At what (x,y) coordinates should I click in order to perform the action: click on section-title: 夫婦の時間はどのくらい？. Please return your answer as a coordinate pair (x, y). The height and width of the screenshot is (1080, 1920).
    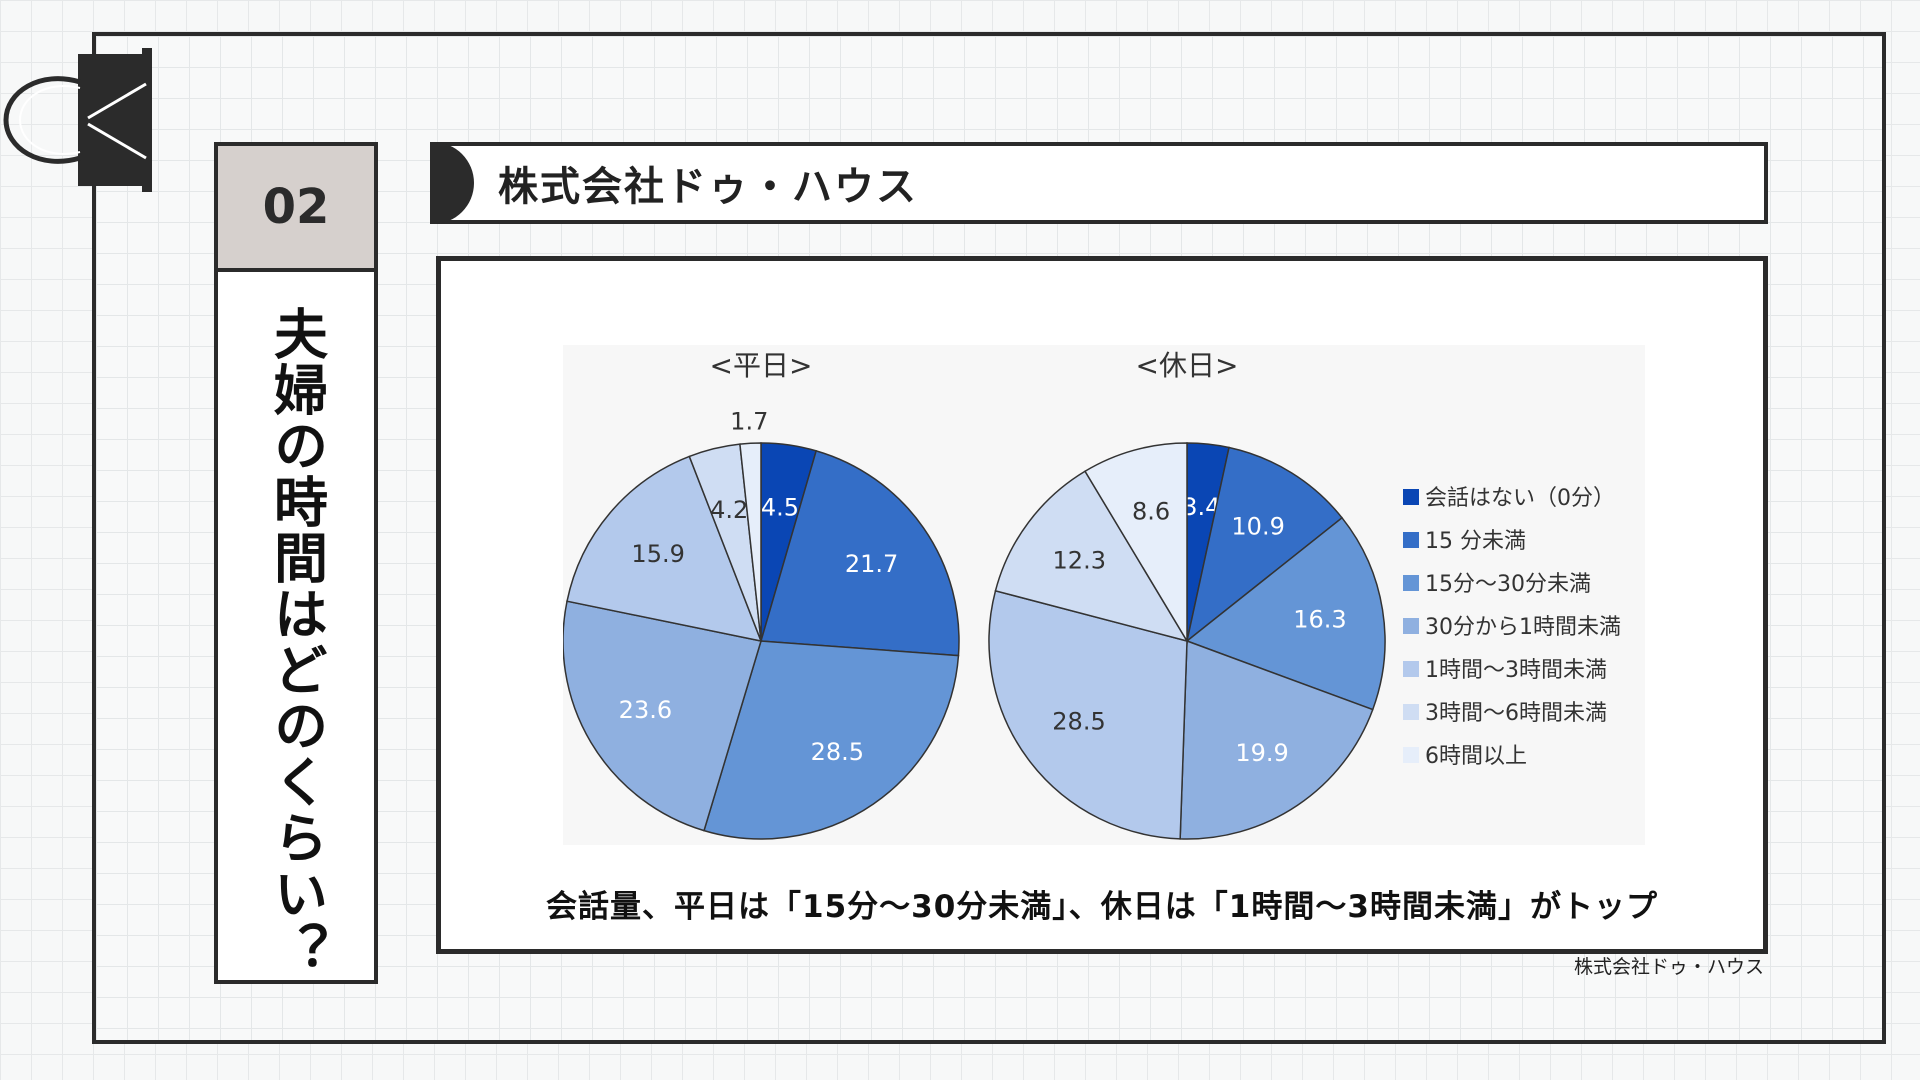
    Looking at the image, I should click on (296, 642).